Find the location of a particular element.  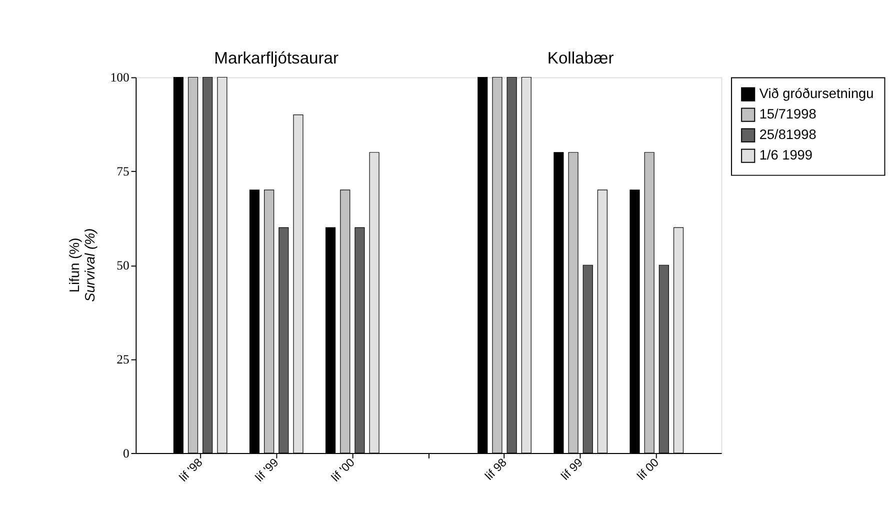

text: Markarfljótsaurar is located at coordinates (277, 58).